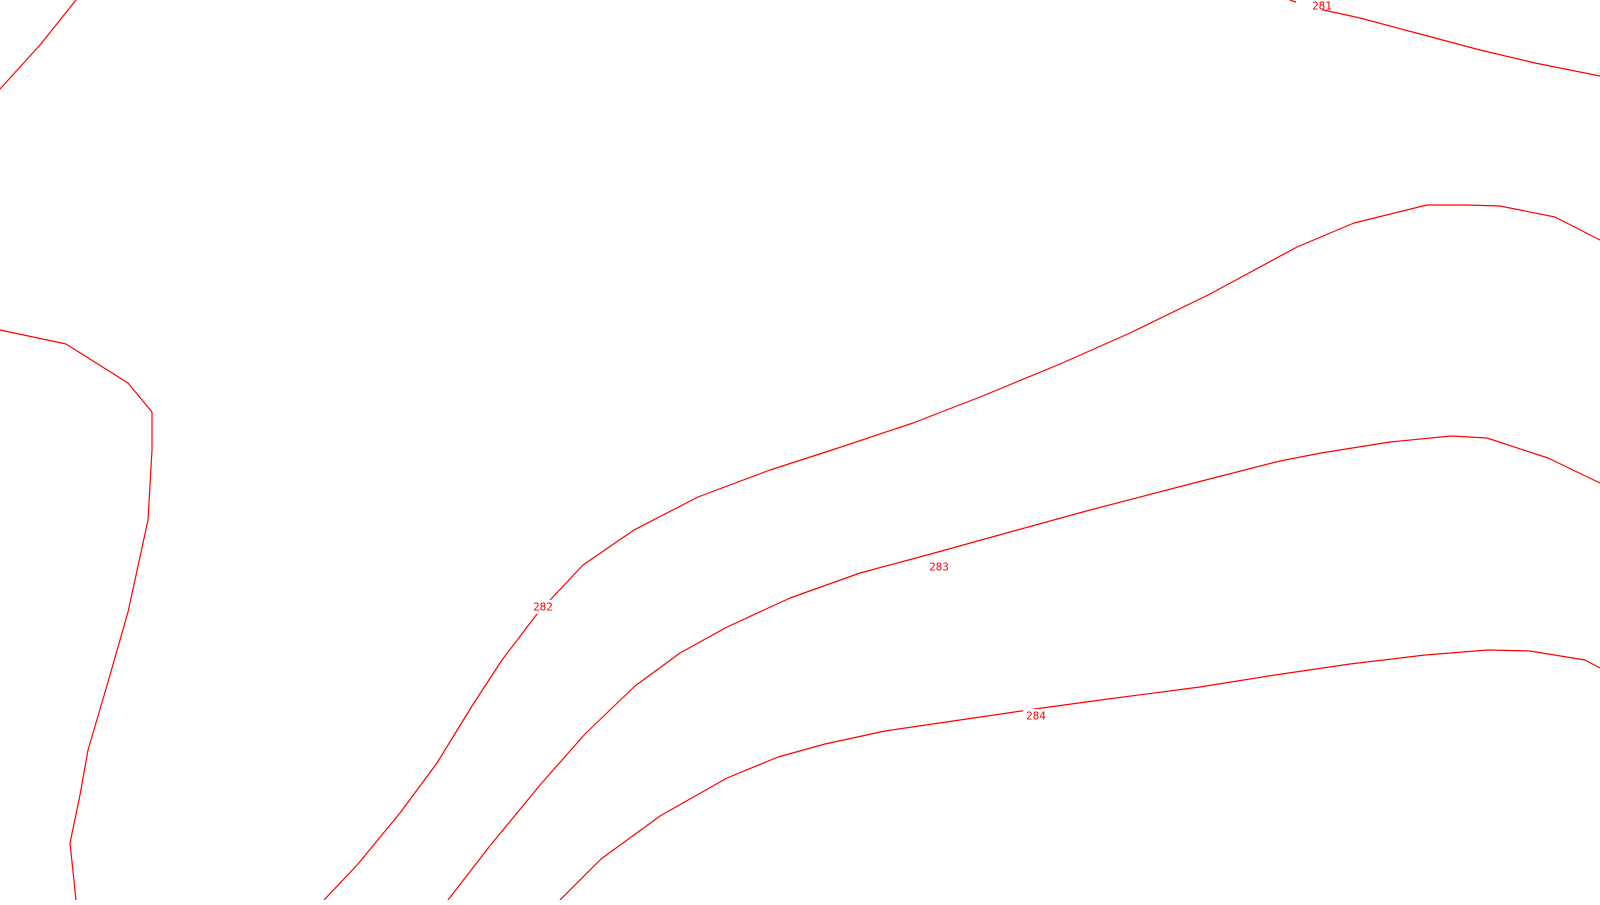  I want to click on contour-label-283: 283, so click(939, 567).